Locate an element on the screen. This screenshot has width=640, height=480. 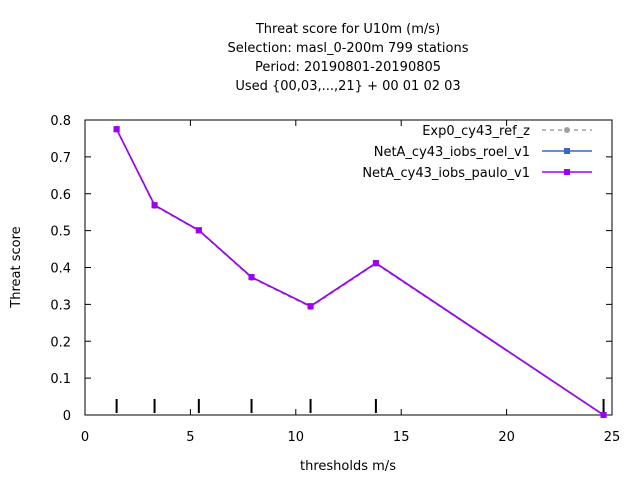
x-axis-label: thresholds m/s is located at coordinates (348, 466).